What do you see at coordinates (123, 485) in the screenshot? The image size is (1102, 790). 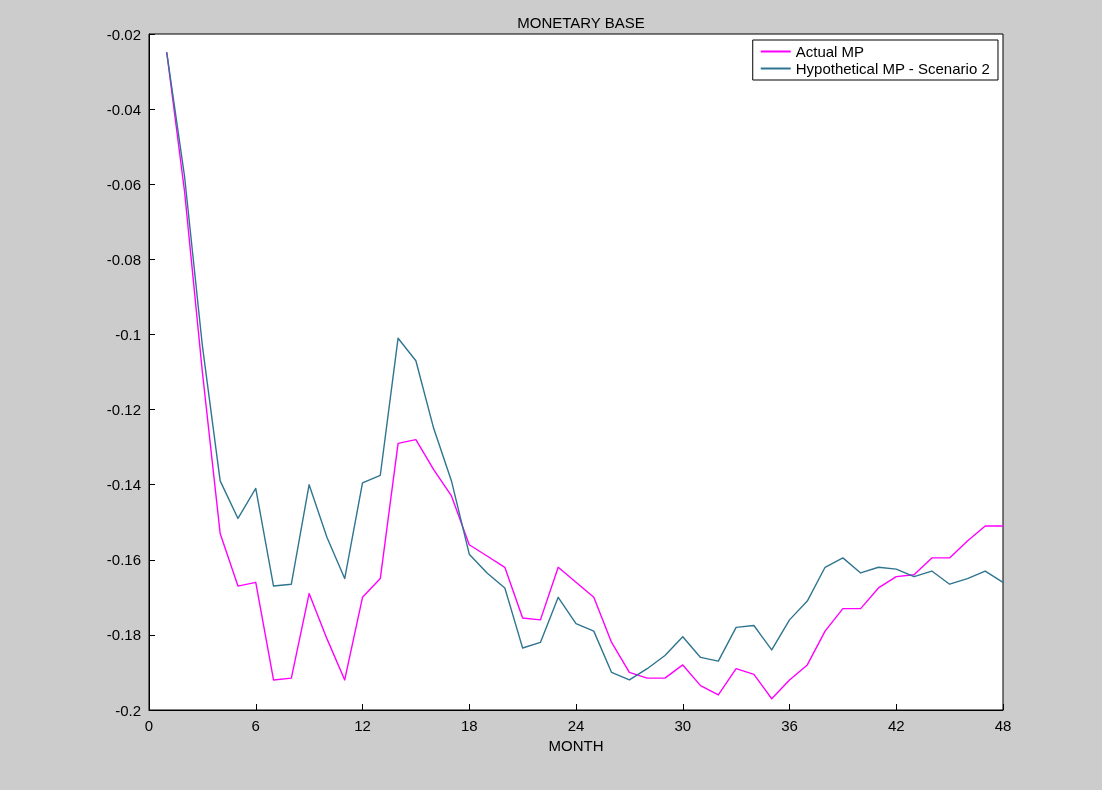 I see `y-tick-label: -0.14` at bounding box center [123, 485].